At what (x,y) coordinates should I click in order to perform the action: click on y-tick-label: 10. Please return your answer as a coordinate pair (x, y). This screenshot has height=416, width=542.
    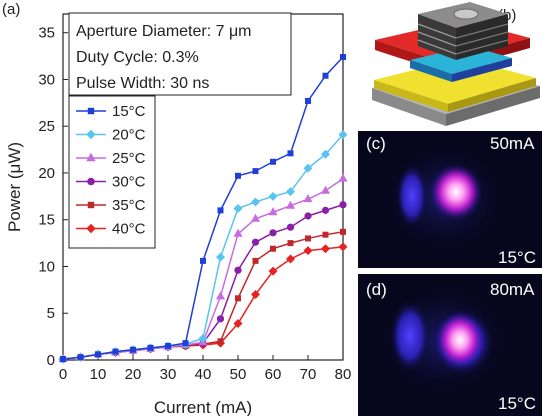
    Looking at the image, I should click on (46, 266).